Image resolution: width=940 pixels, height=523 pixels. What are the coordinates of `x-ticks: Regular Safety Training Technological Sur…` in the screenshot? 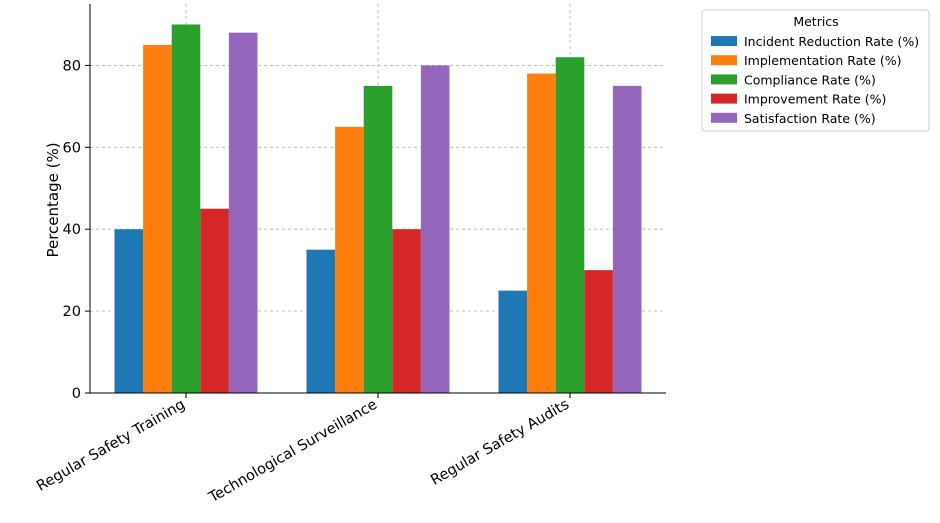 It's located at (303, 450).